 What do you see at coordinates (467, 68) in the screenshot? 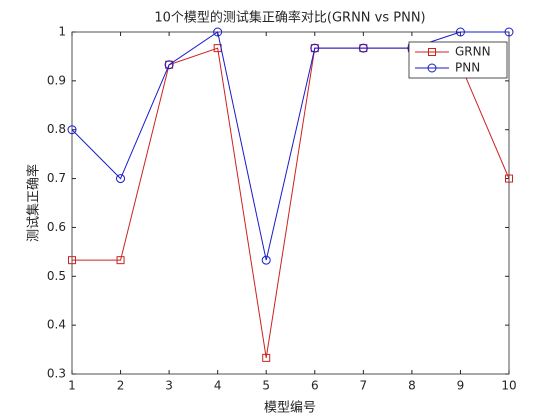
I see `legend-label: PNN` at bounding box center [467, 68].